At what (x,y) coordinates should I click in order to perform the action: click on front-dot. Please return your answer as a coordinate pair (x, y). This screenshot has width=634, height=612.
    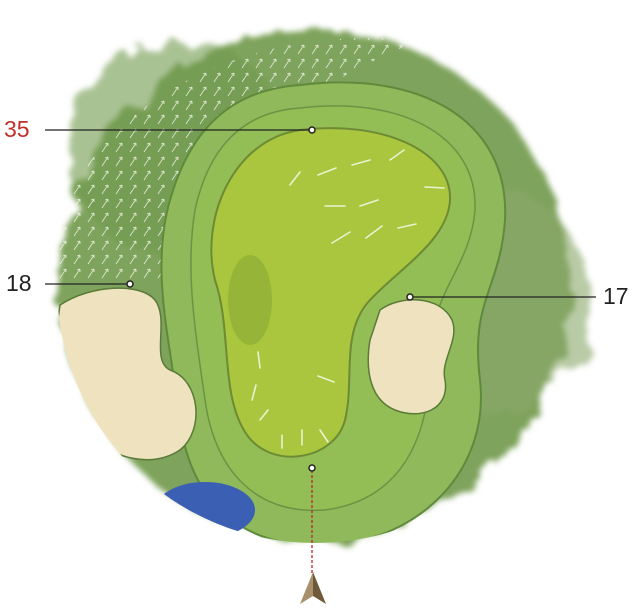
    Looking at the image, I should click on (312, 468).